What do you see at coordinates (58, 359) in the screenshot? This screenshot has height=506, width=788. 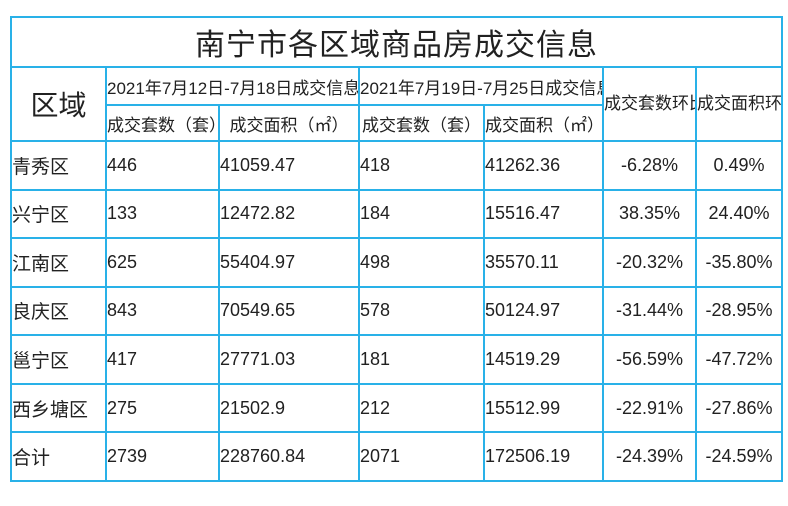 I see `cell-district: 邕宁区` at bounding box center [58, 359].